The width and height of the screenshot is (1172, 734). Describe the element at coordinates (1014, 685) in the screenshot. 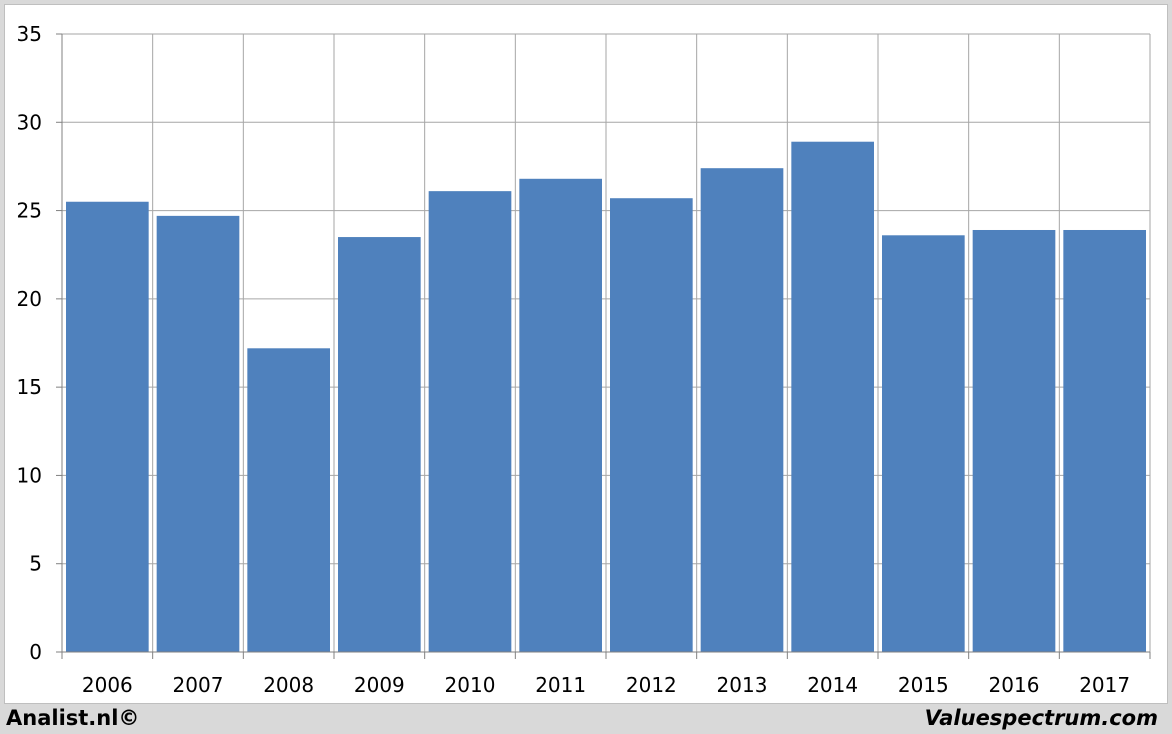

I see `x-tick-label: 2016` at that location.